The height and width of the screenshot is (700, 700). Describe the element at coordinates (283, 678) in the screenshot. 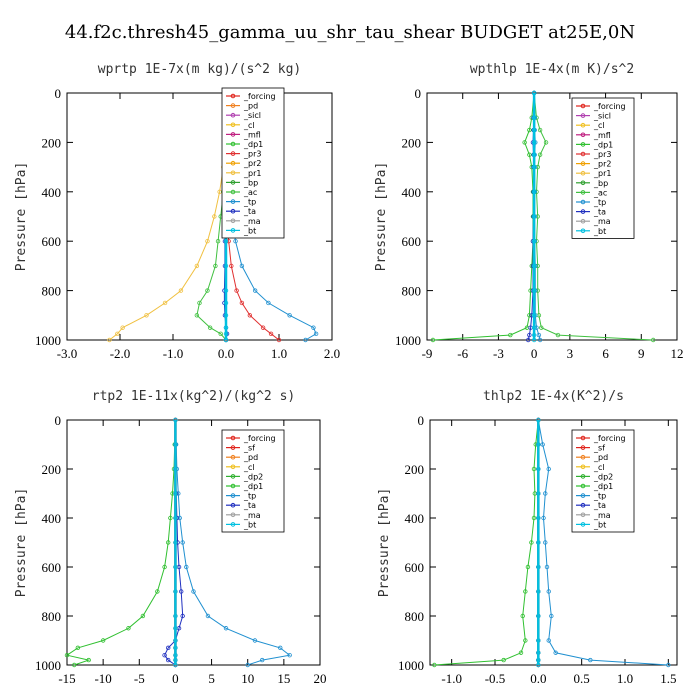

I see `x-tick-label: 15` at that location.